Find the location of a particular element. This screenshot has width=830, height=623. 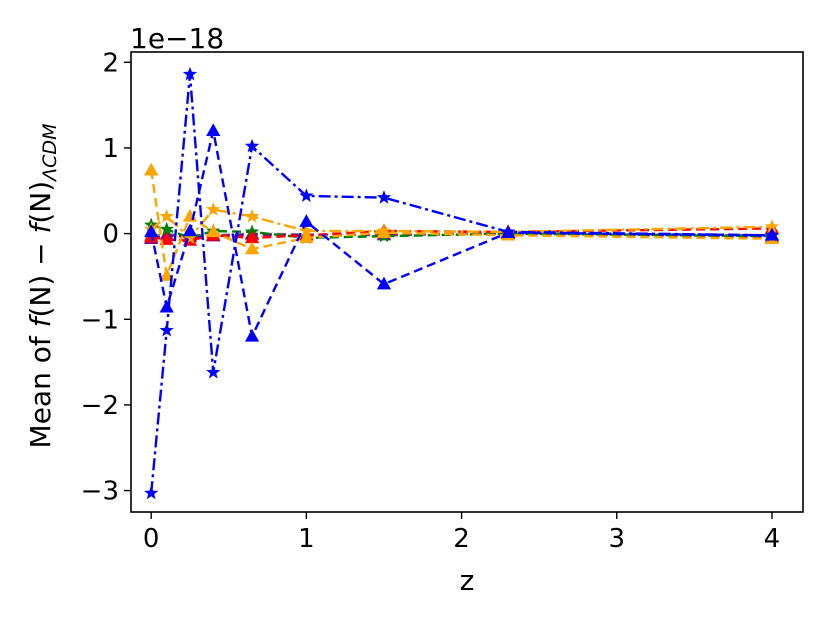

y-label-mid2: (N) is located at coordinates (40, 202).